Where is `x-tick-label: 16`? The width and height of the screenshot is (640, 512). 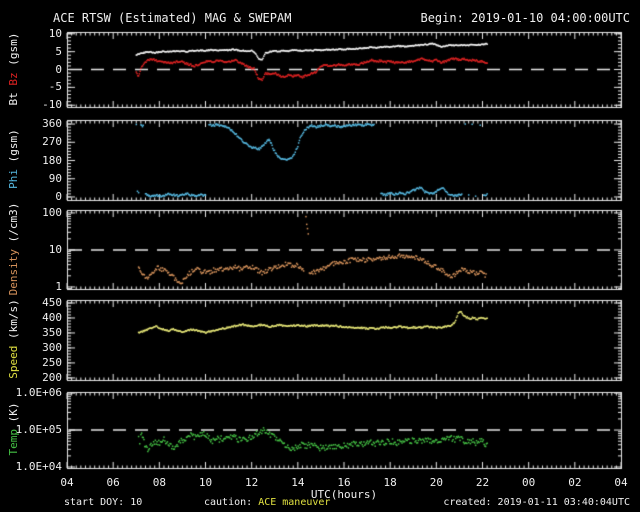
x-tick-label: 16 is located at coordinates (344, 482).